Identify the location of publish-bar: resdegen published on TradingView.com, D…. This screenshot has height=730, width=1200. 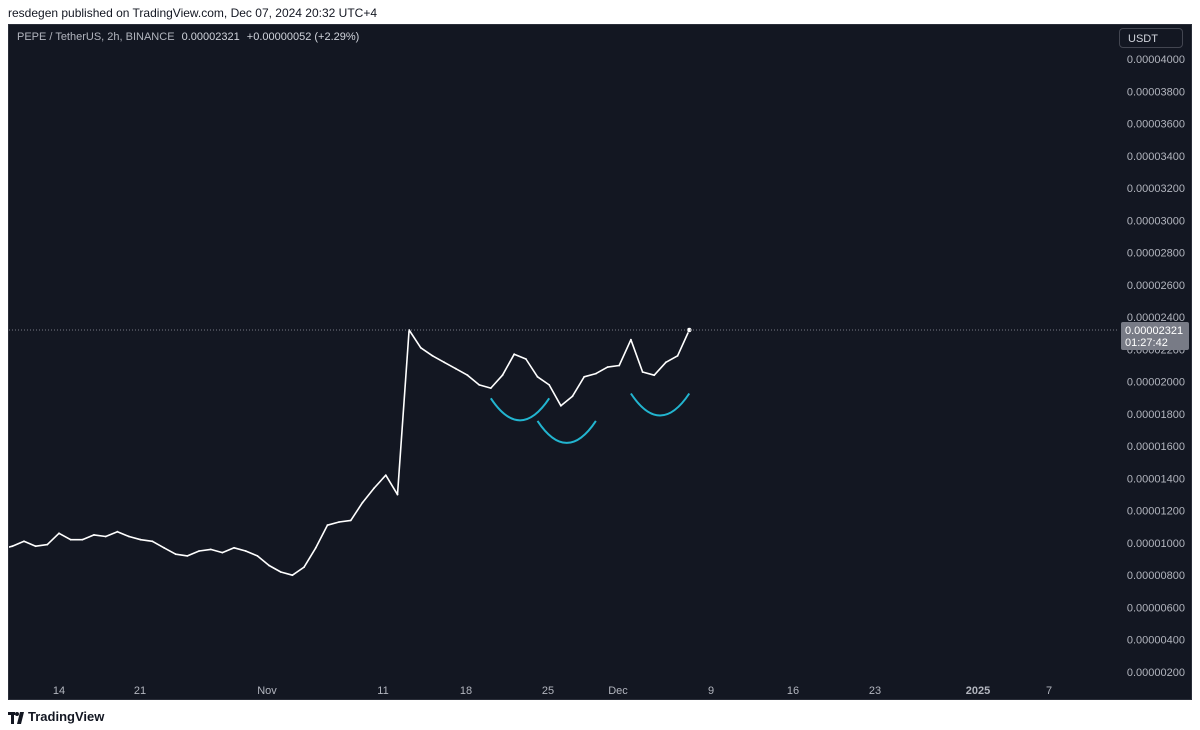
(600, 12).